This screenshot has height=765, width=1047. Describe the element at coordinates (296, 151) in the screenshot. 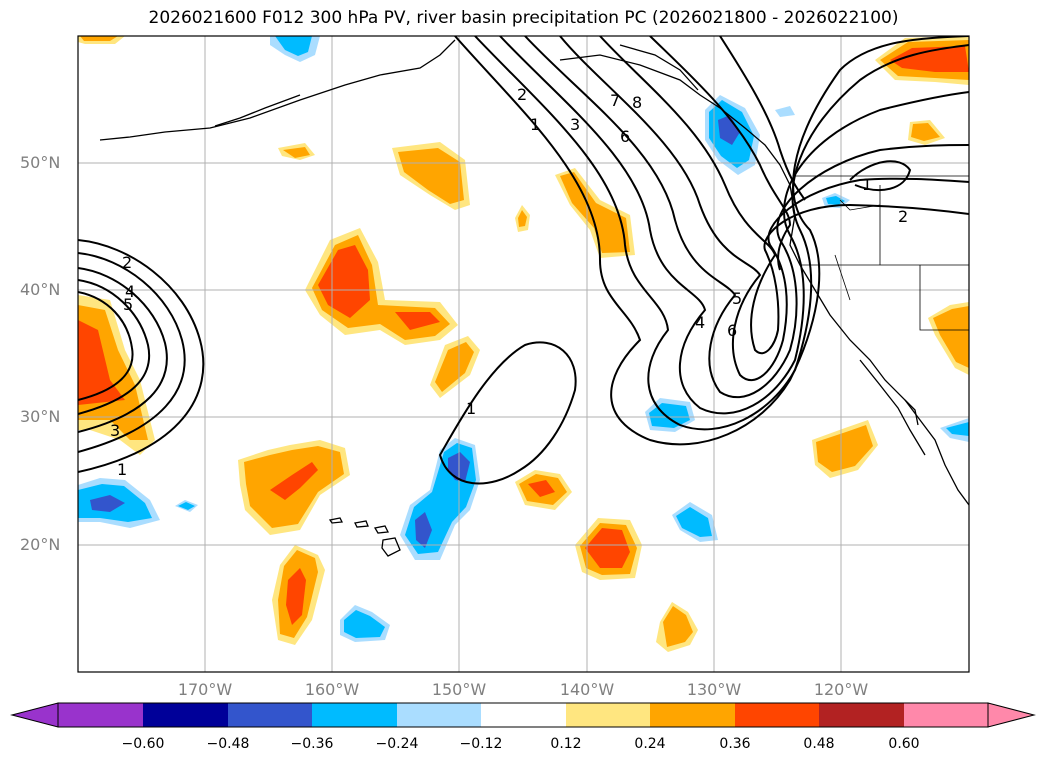

I see `positive-anomaly-small-50n` at that location.